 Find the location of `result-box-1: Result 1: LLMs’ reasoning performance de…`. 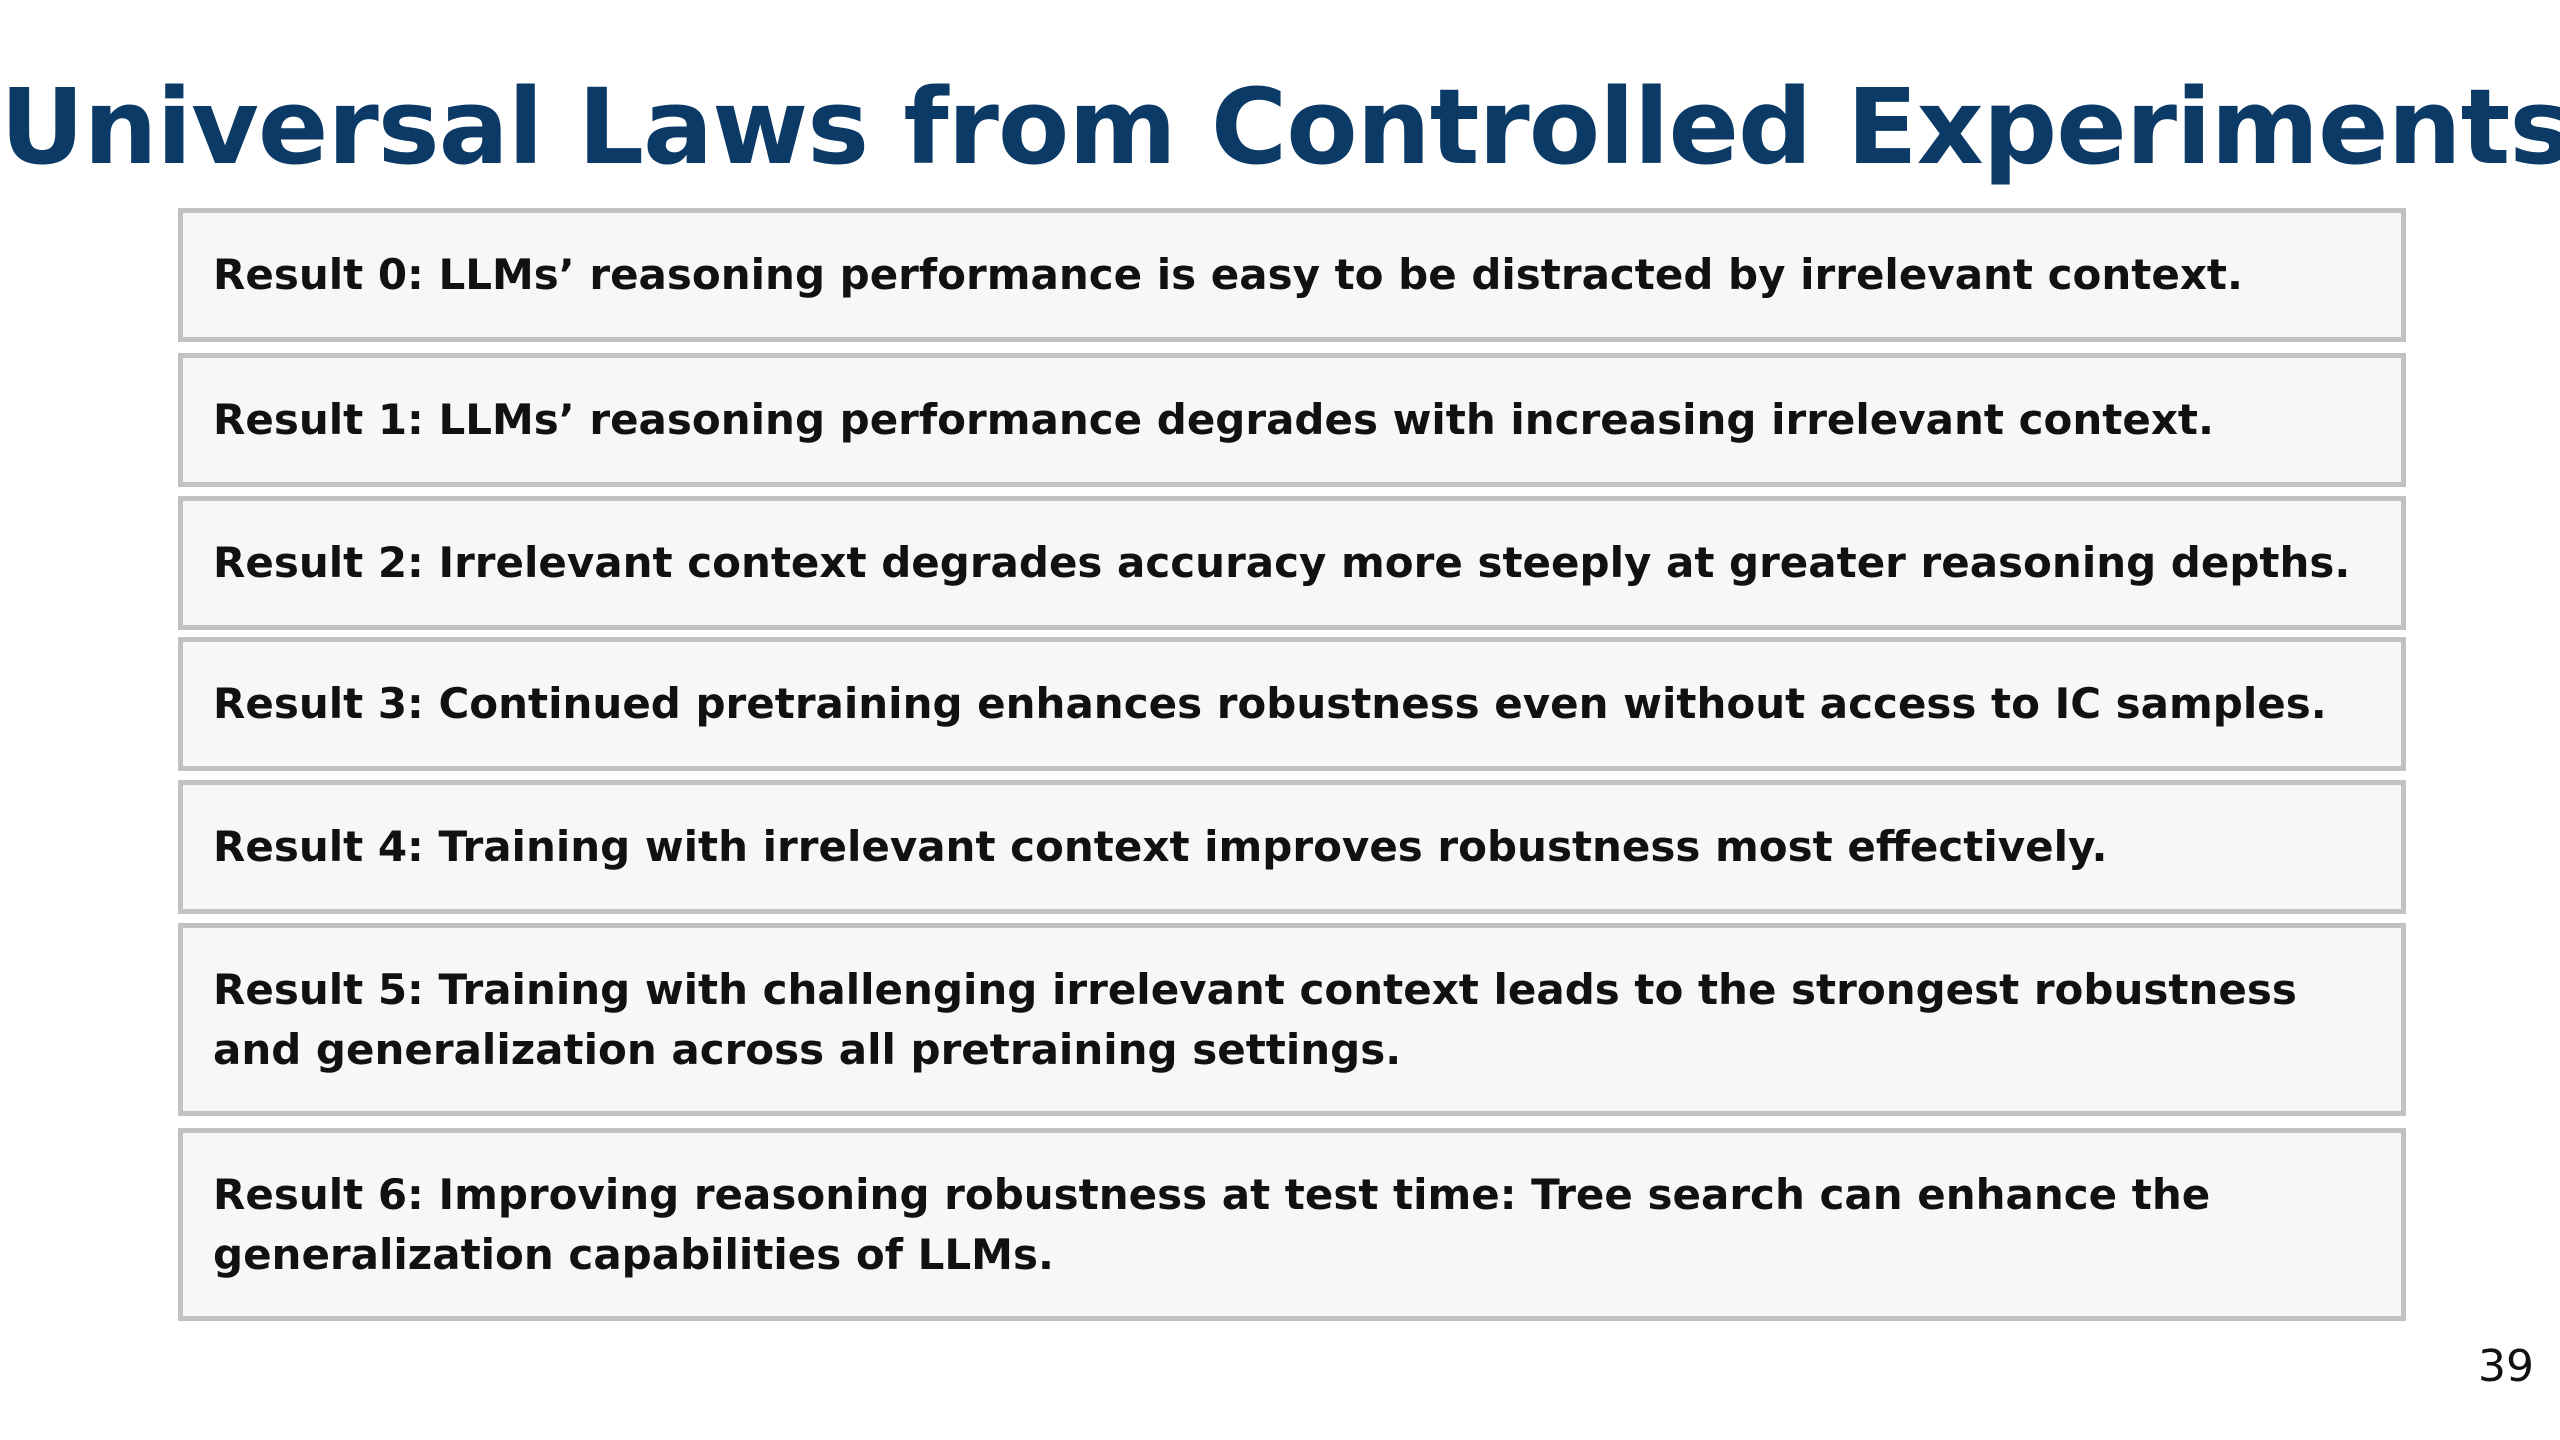

result-box-1: Result 1: LLMs’ reasoning performance de… is located at coordinates (1292, 420).